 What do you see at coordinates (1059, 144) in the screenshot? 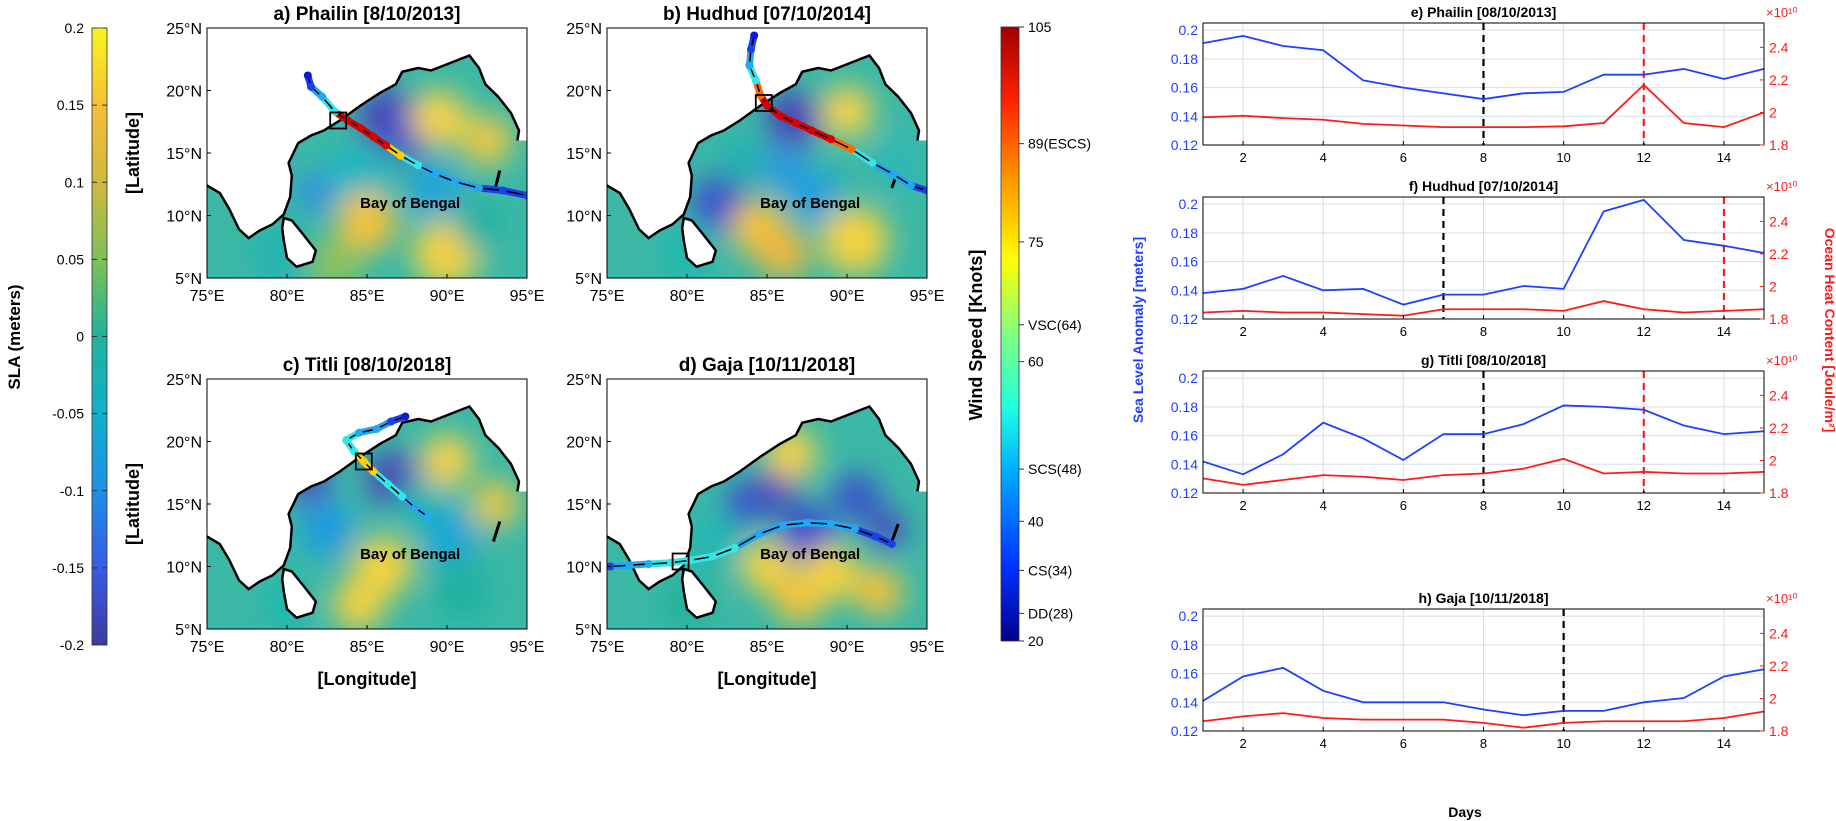
I see `wind-tick-label: 89(ESCS)` at bounding box center [1059, 144].